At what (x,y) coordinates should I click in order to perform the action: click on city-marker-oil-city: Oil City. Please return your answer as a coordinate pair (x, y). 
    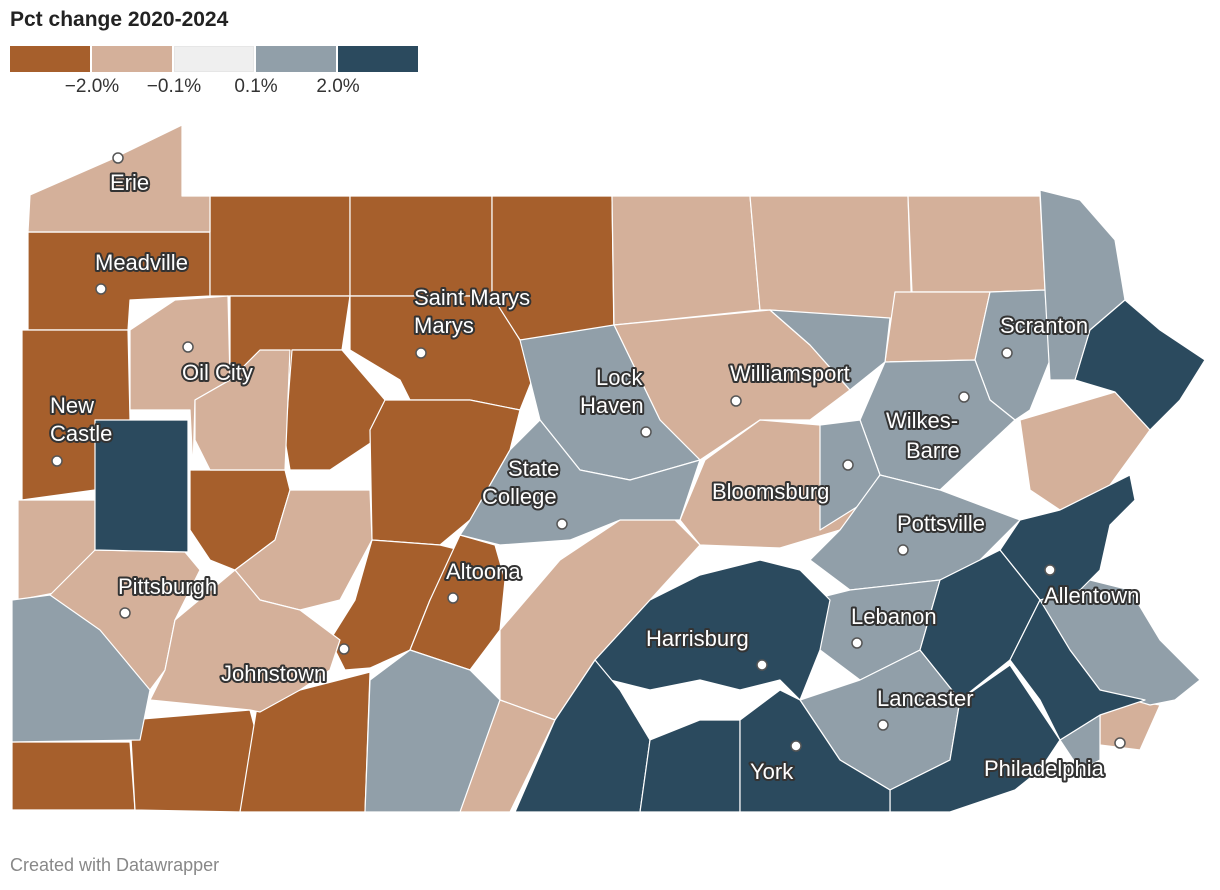
    Looking at the image, I should click on (217, 364).